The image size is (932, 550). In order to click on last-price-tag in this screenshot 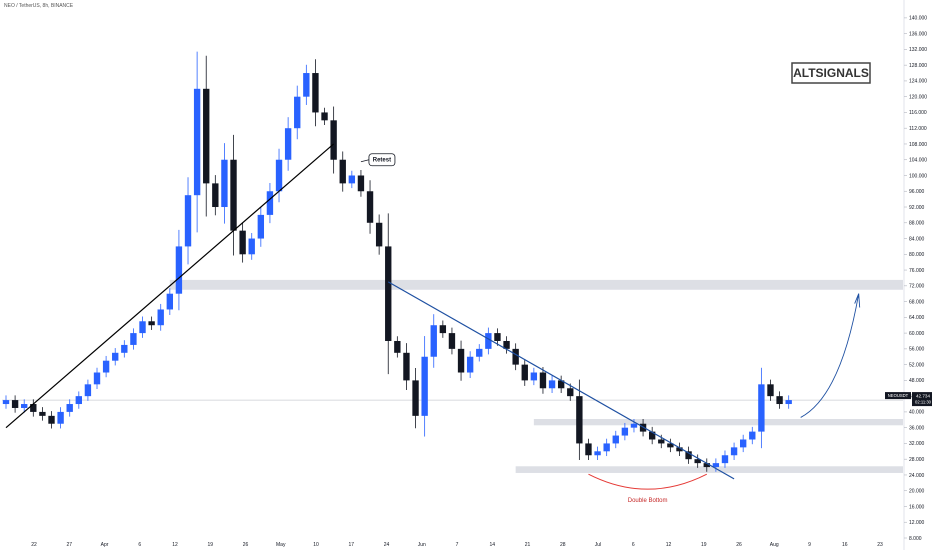, I will do `click(922, 399)`.